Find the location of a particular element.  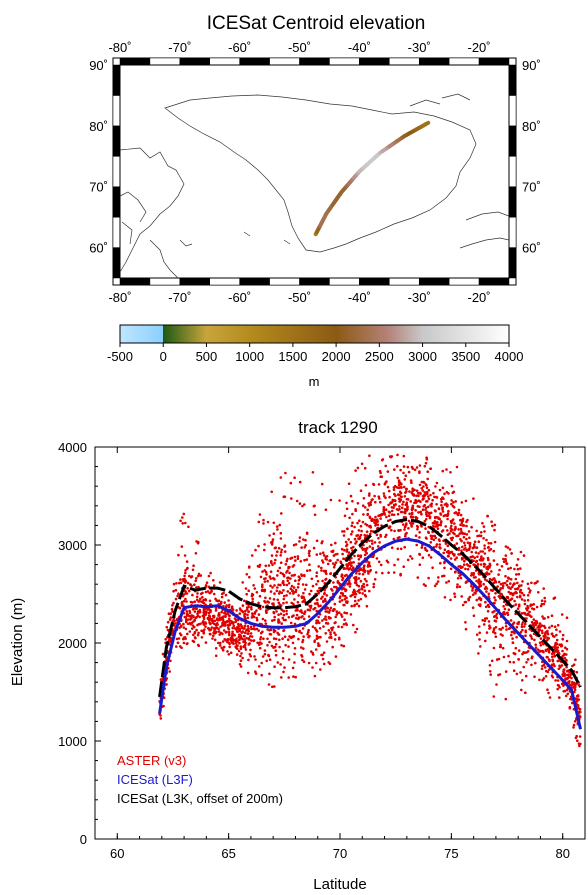

lon-label-top: -20˚ is located at coordinates (479, 47).